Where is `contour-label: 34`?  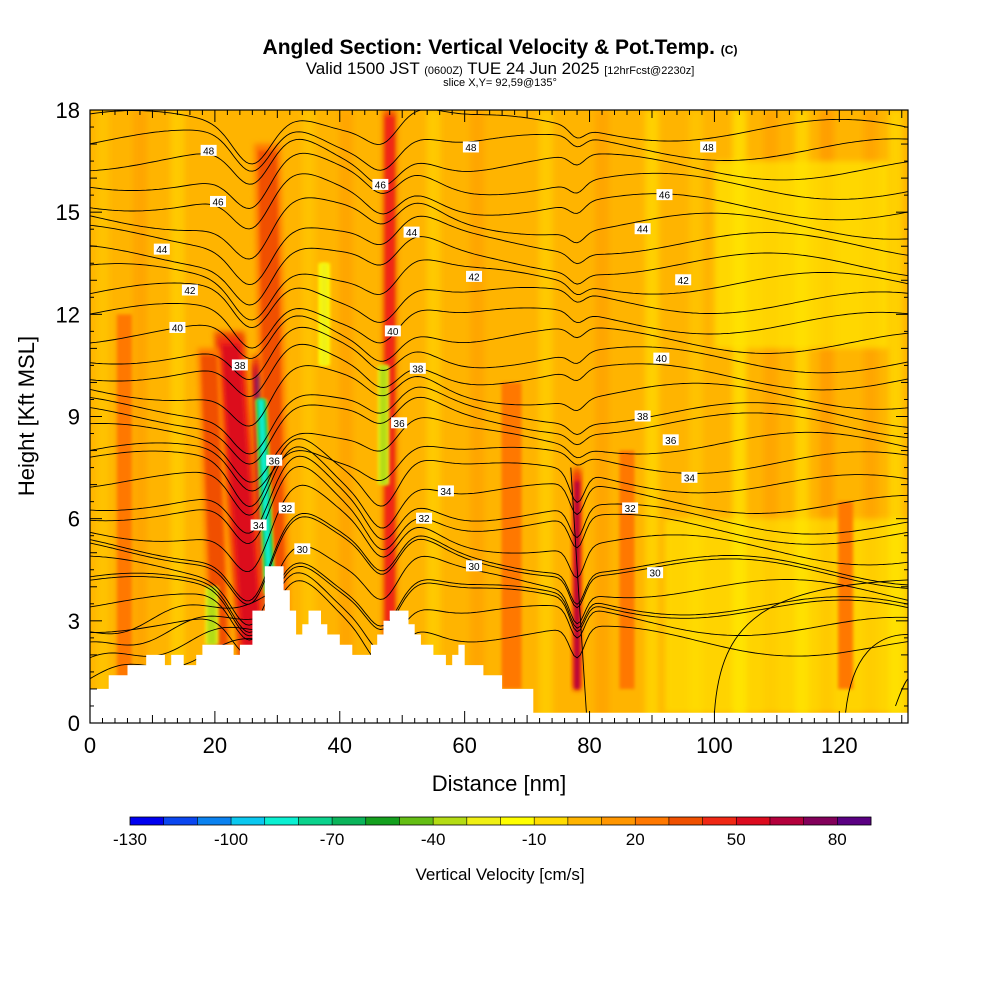
contour-label: 34 is located at coordinates (445, 491).